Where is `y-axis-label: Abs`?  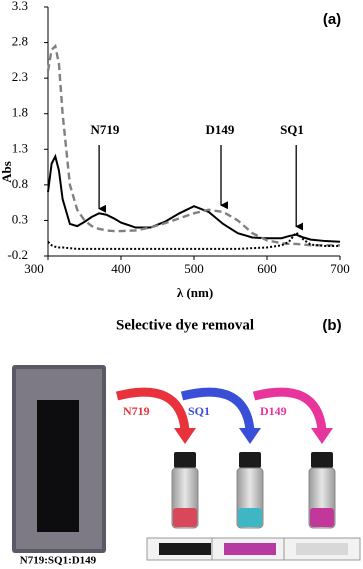 y-axis-label: Abs is located at coordinates (7, 172).